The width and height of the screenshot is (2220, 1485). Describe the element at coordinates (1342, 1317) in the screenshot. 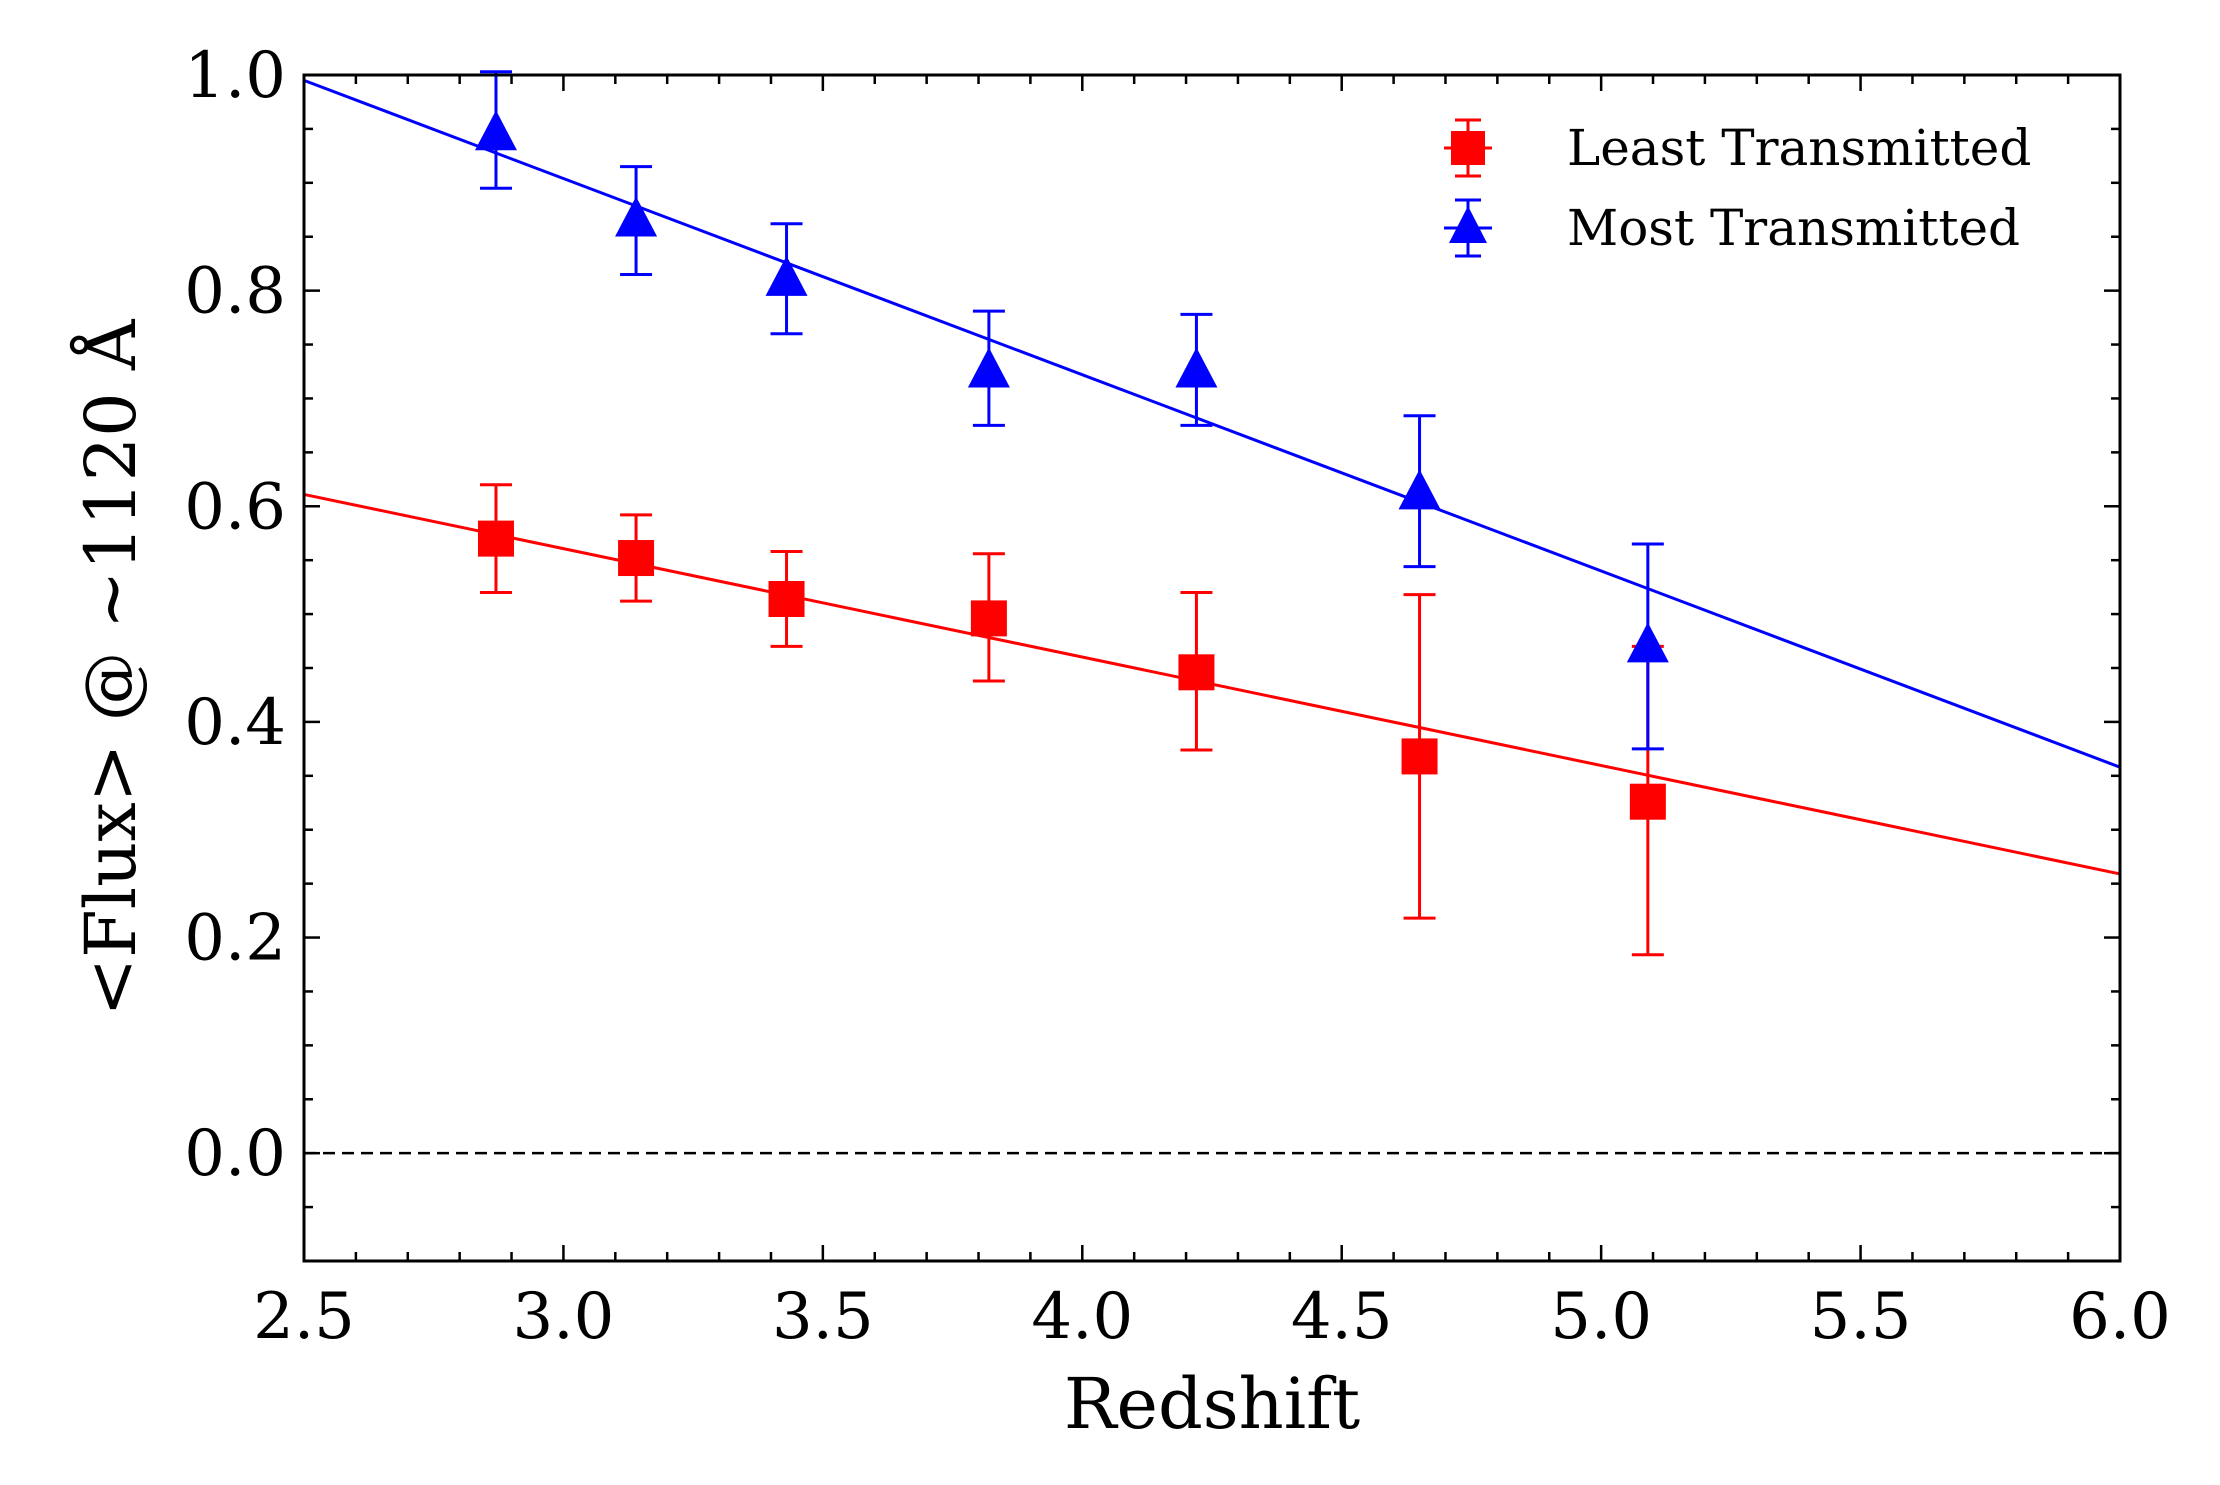

I see `x-tick-label: 4.5` at that location.